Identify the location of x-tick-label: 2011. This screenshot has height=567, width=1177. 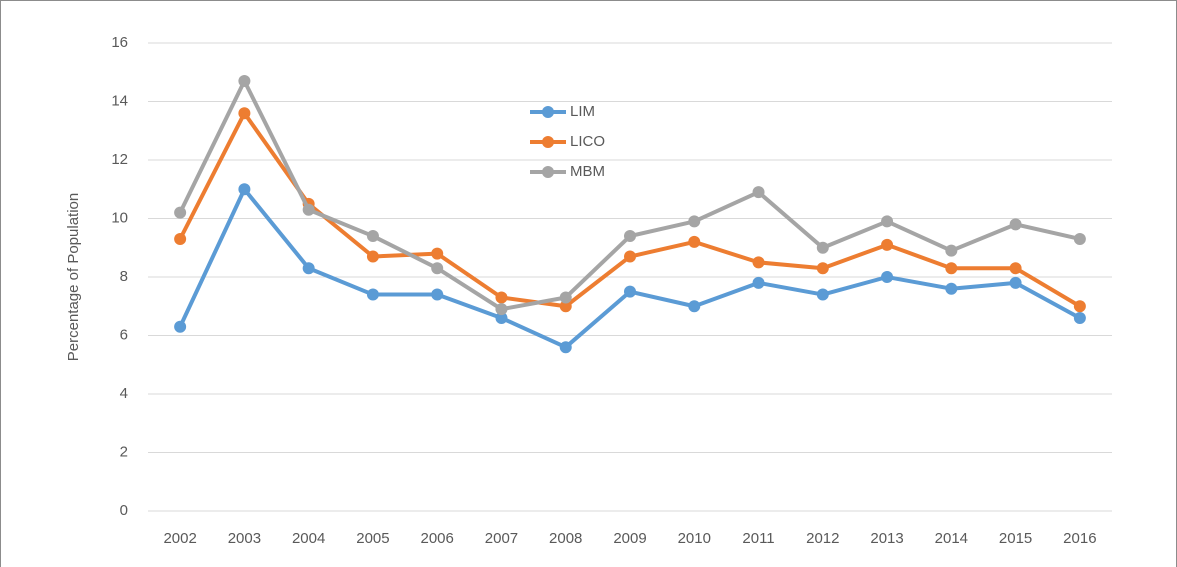
(758, 538).